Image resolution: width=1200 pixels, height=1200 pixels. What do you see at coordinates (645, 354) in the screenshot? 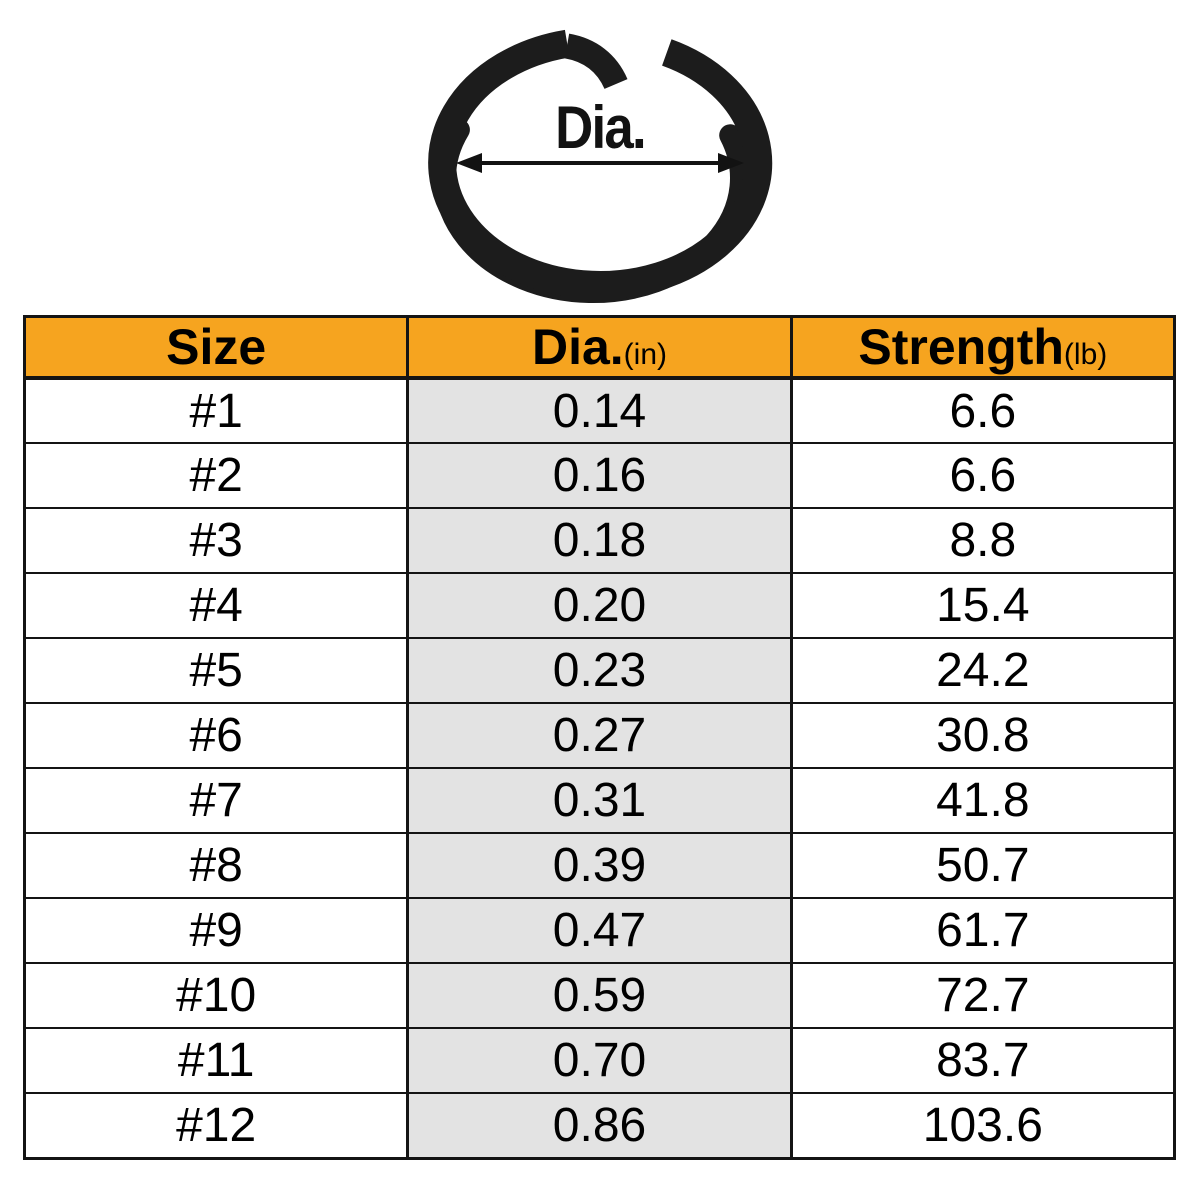
I see `column-header-dia-unit: (in)` at bounding box center [645, 354].